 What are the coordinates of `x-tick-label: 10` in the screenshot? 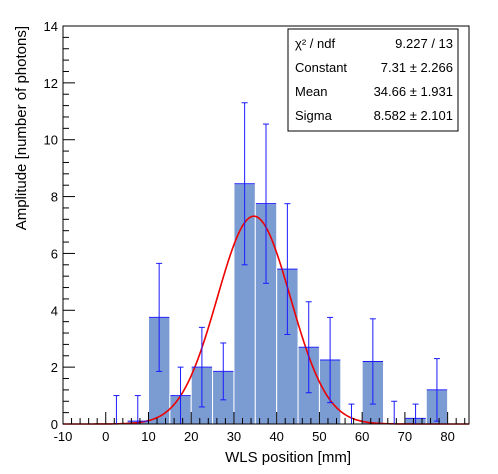 It's located at (148, 436).